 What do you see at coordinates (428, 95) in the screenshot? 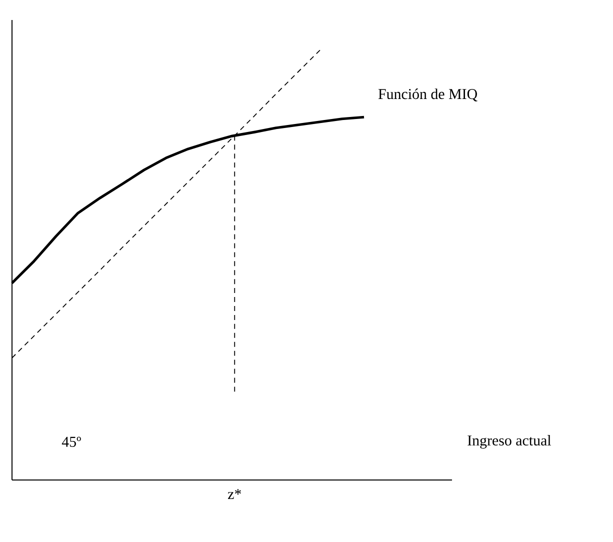
I see `series-label: Función de MIQ` at bounding box center [428, 95].